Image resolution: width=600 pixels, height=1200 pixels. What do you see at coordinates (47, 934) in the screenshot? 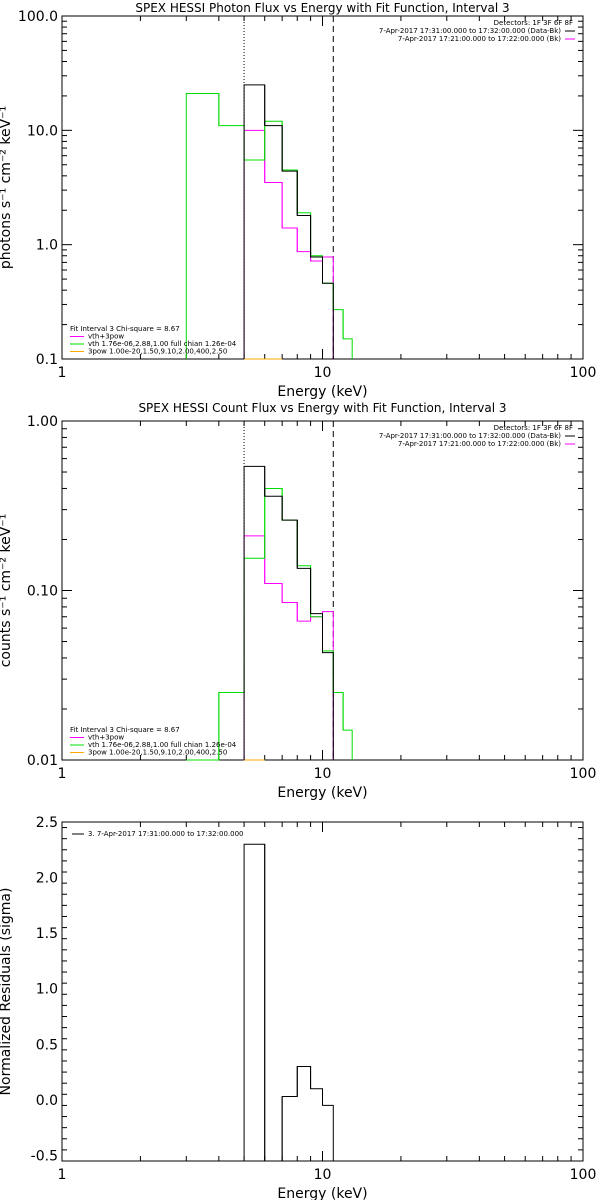
I see `y-tick-label: 1.5` at bounding box center [47, 934].